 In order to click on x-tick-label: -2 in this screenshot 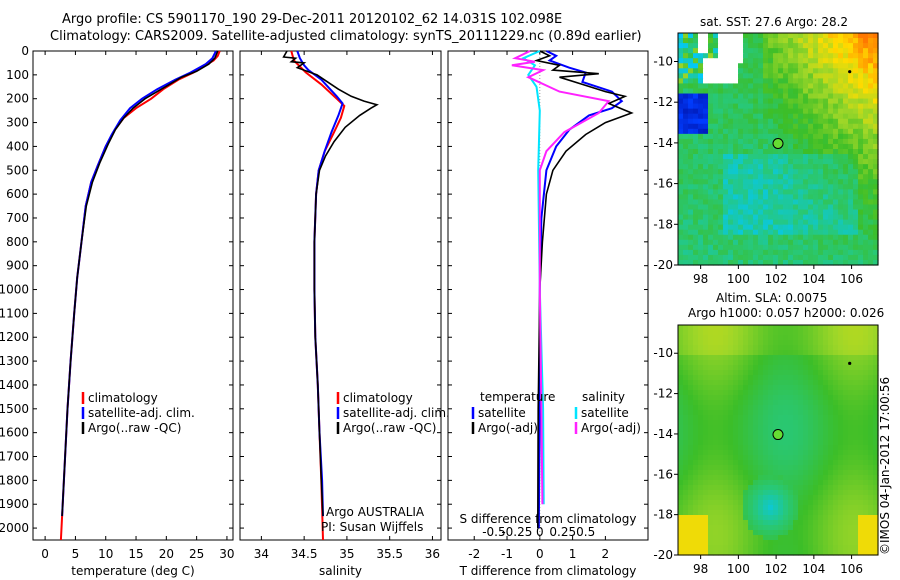, I will do `click(474, 554)`.